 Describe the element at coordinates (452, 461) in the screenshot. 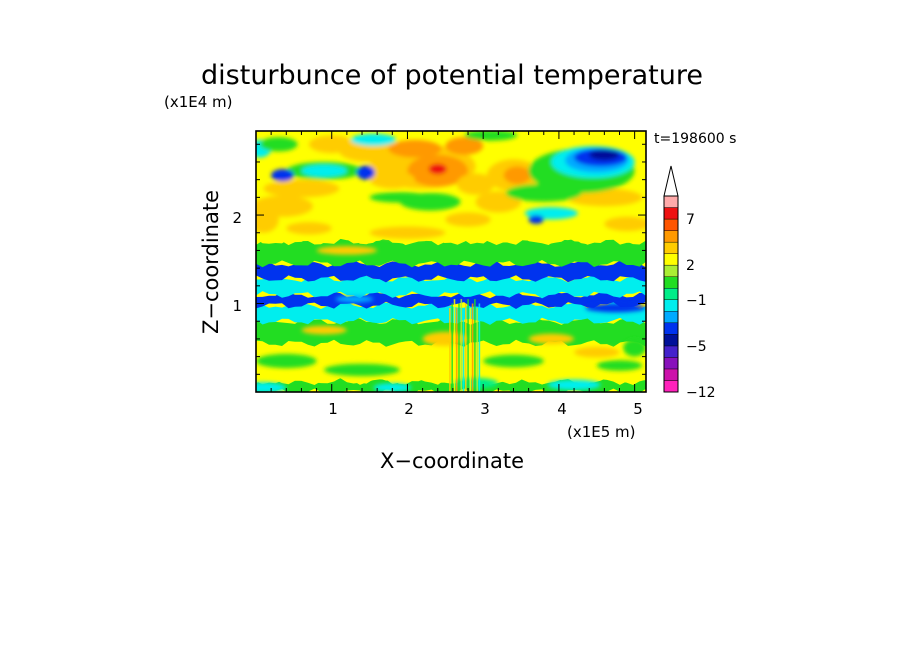

I see `x-axis-label: X−coordinate` at that location.